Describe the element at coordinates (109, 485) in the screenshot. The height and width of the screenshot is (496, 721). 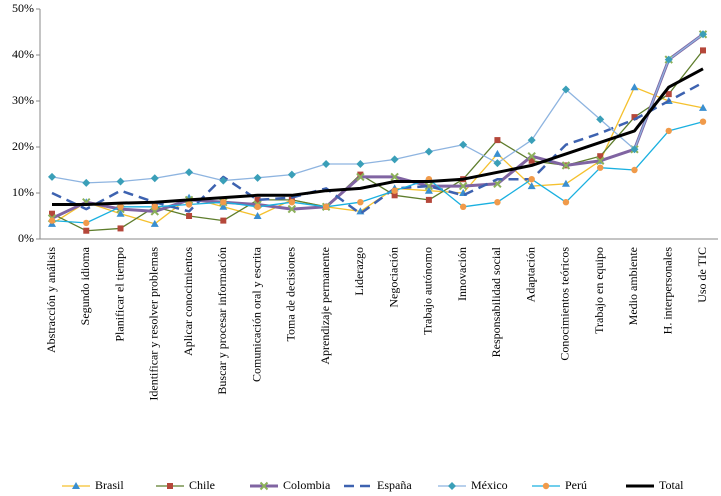
I see `legend-label: Brasil` at that location.